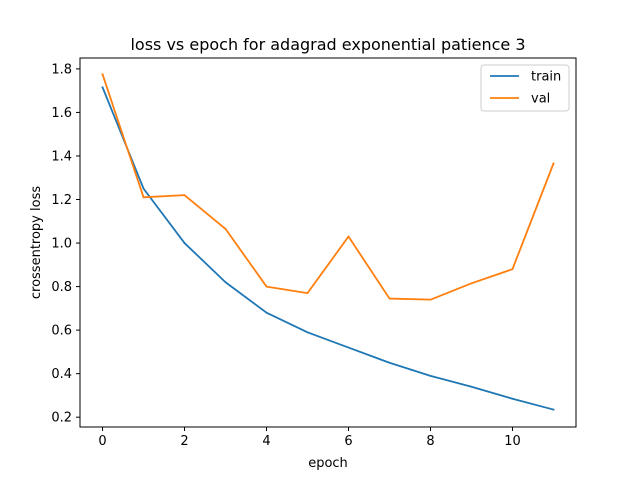  Describe the element at coordinates (61, 69) in the screenshot. I see `y-tick-label: 1.8` at that location.